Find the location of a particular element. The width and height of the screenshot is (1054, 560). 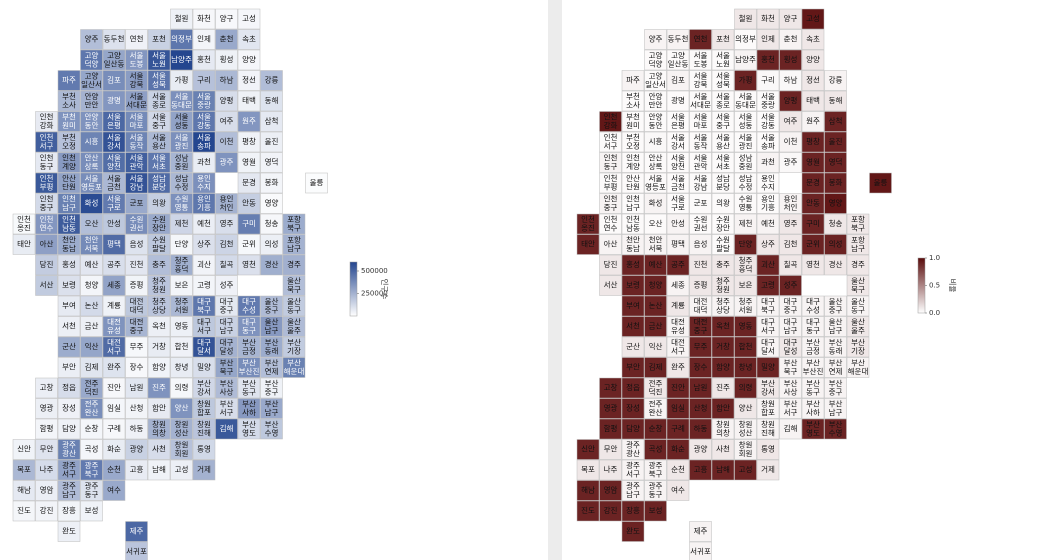

tile-label: 보성 is located at coordinates (92, 510).